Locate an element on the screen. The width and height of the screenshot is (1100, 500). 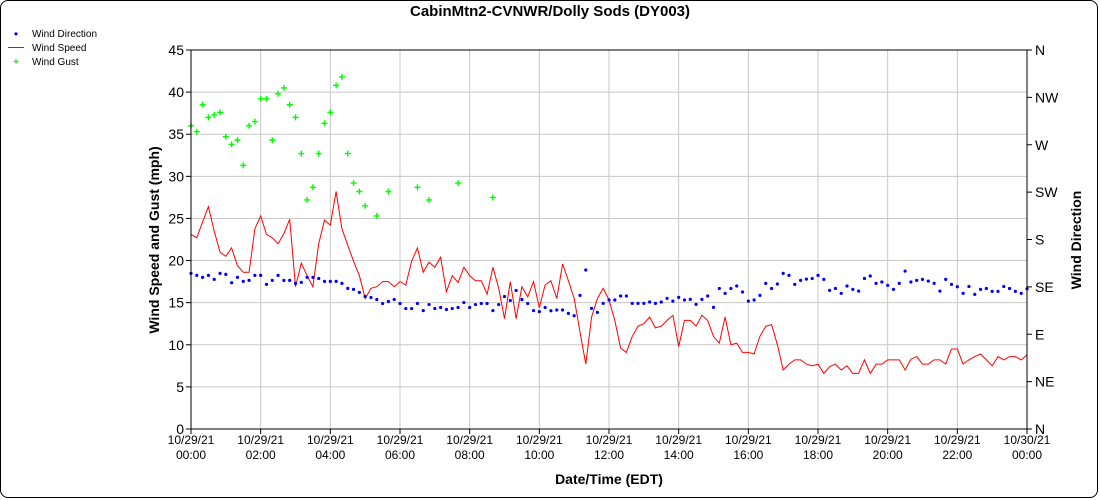
x-tick-time: 08:00 is located at coordinates (470, 455).